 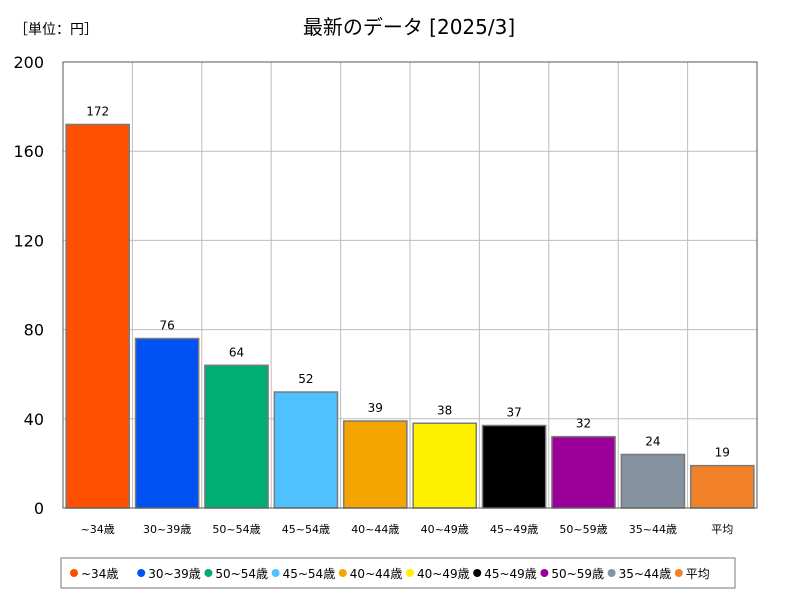 I want to click on legend-label: 40~44歳, so click(x=376, y=574).